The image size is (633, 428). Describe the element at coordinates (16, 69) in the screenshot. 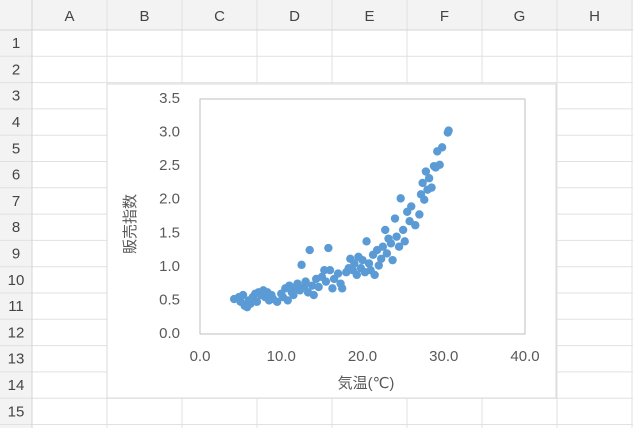

I see `row-header: 2` at that location.